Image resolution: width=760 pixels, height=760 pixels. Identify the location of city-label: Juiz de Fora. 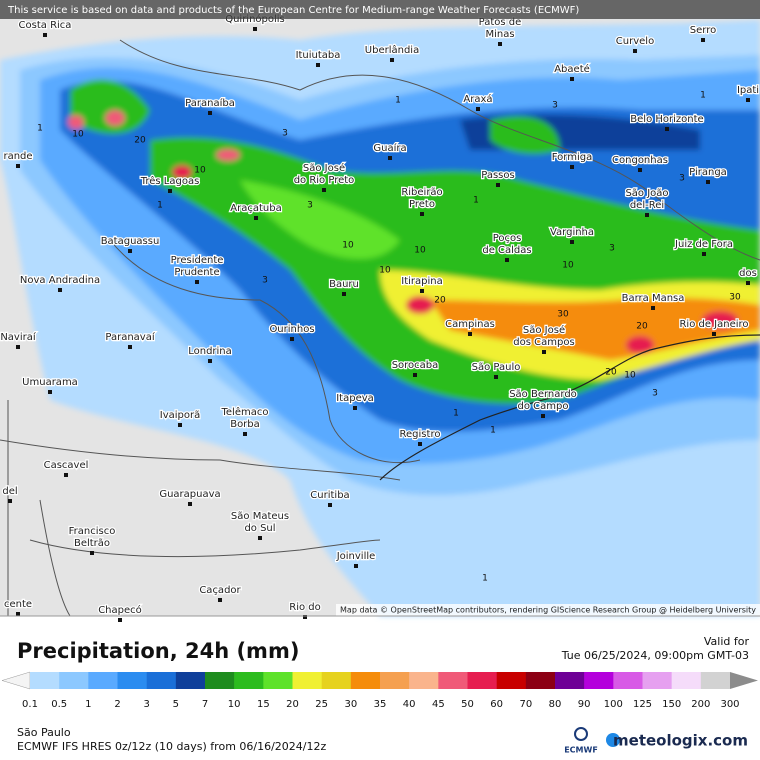
(703, 244).